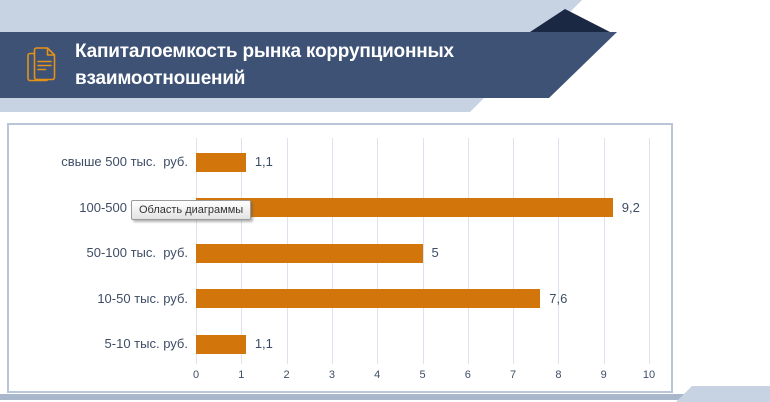 The width and height of the screenshot is (770, 402). I want to click on x-axis-tick-label: 0, so click(196, 375).